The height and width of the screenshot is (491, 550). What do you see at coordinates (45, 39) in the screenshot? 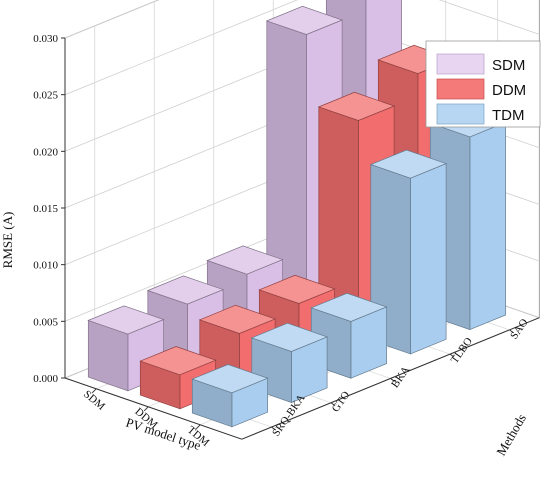
I see `z-tick-label: 0.030` at bounding box center [45, 39].